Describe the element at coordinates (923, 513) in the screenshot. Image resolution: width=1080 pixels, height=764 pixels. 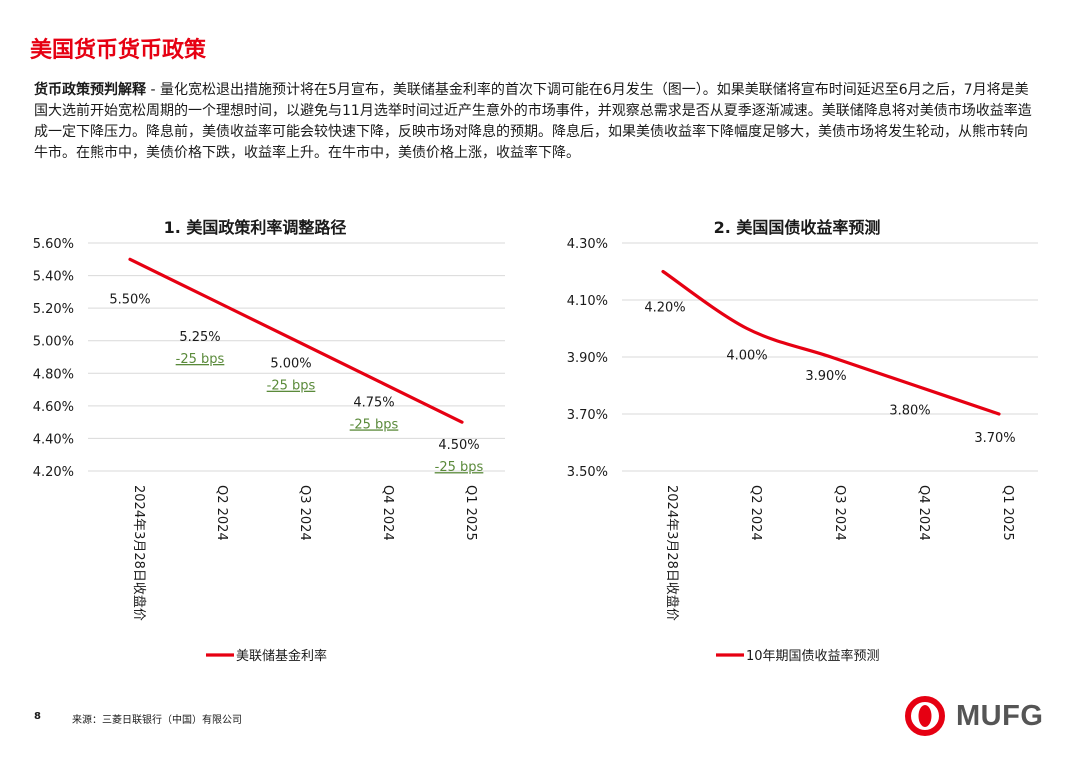
I see `chart2-x-tick-label: Q4 2024` at that location.